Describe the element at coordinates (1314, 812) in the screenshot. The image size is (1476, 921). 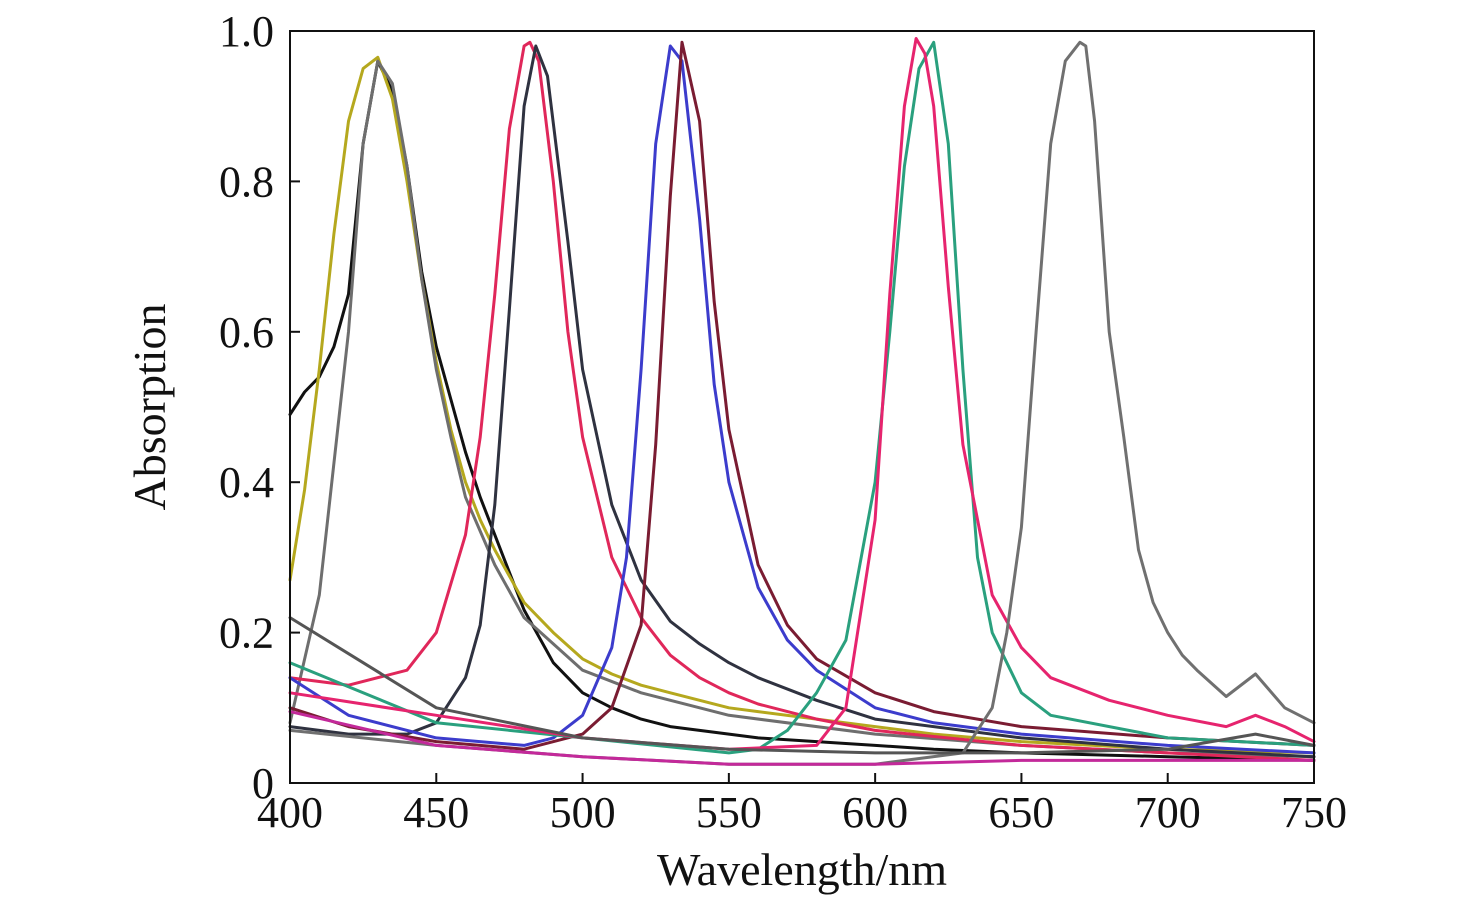
I see `x-tick-label: 750` at that location.